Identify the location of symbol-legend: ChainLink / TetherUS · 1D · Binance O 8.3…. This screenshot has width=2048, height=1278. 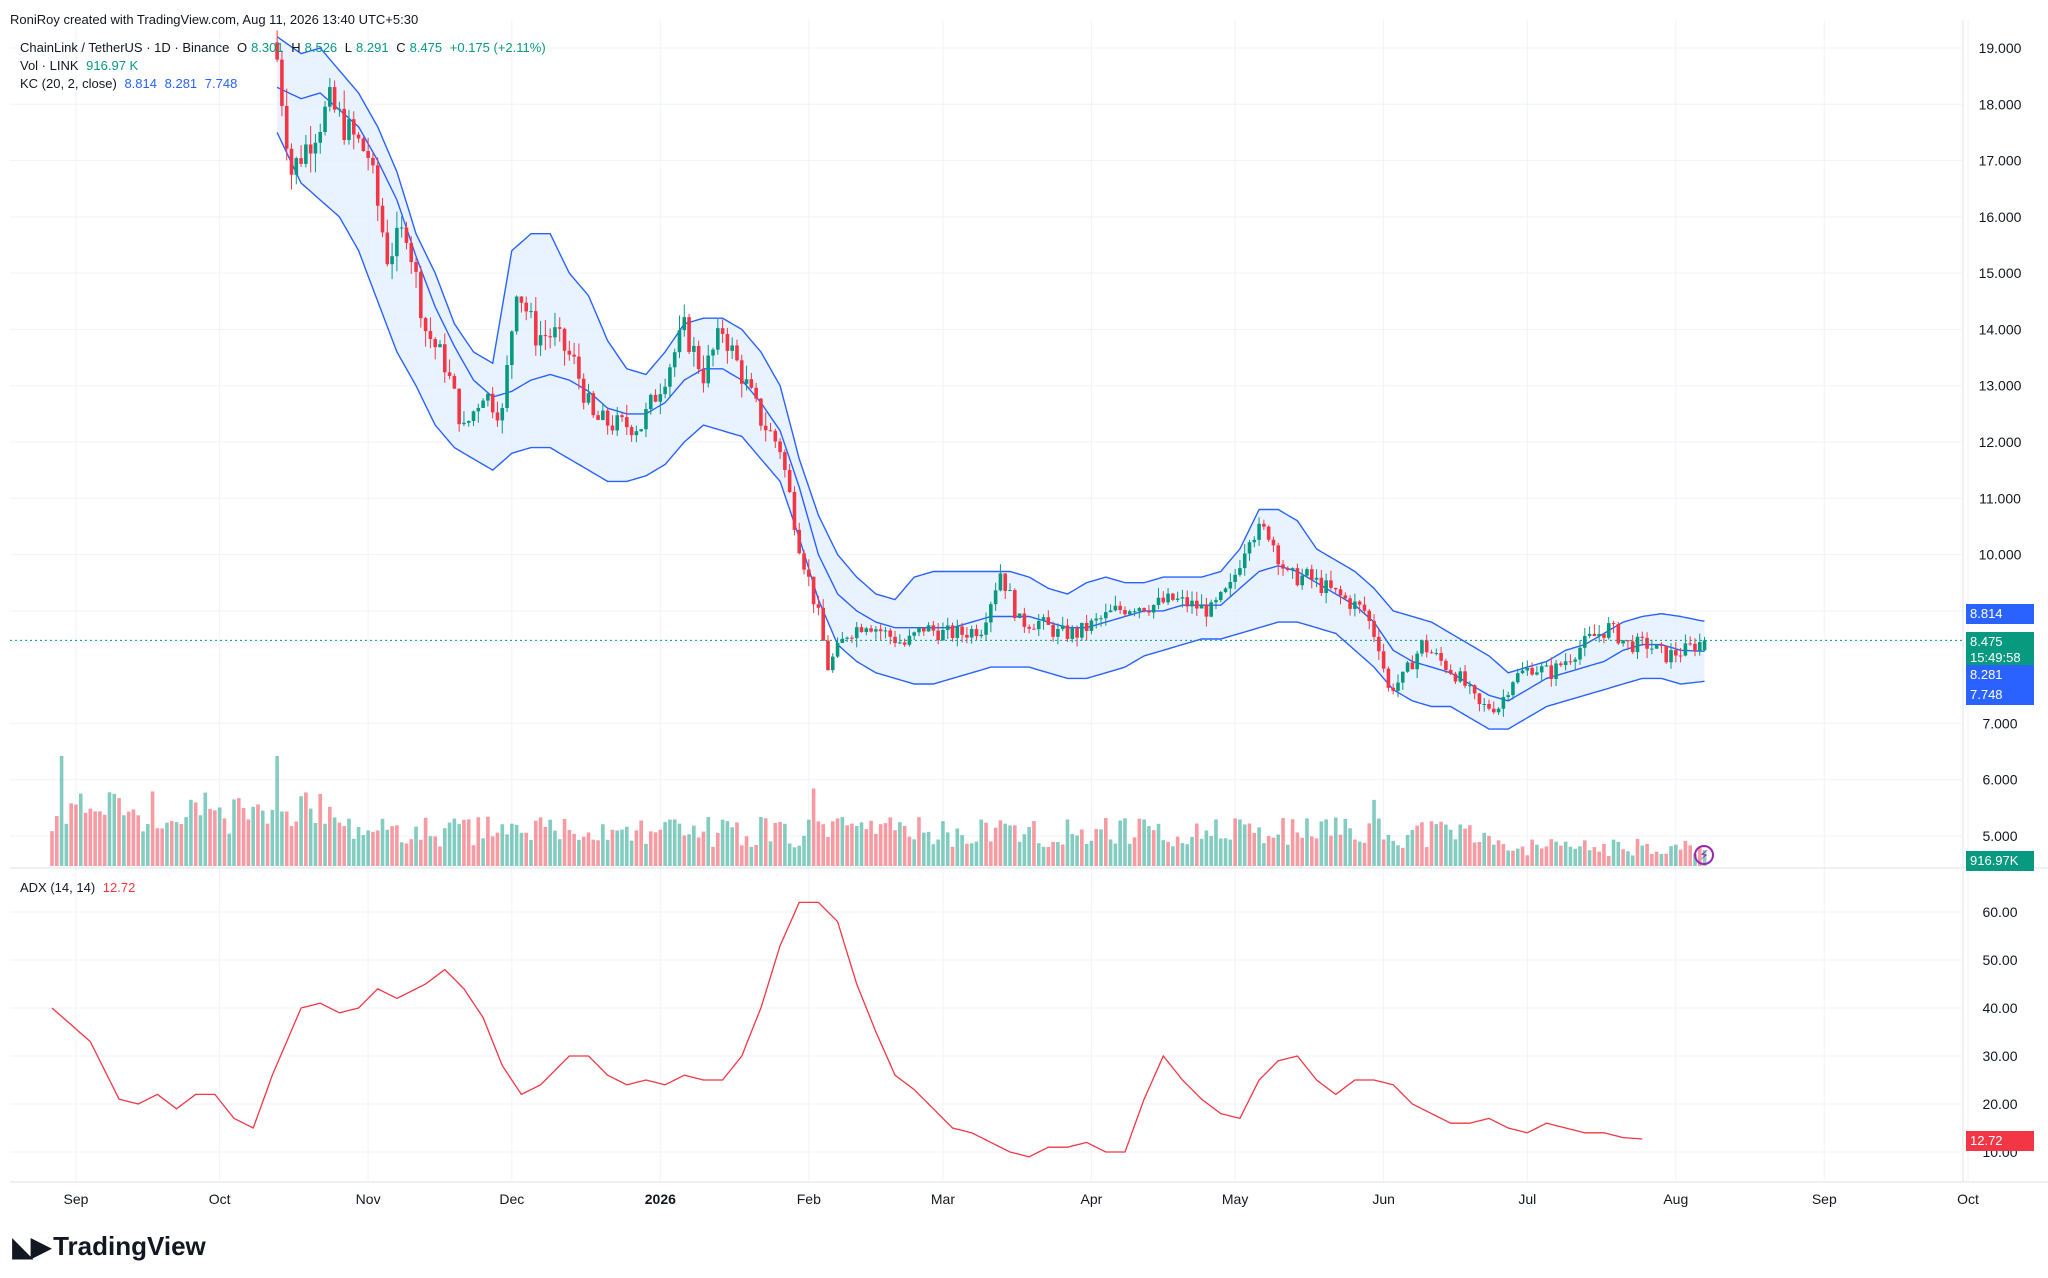
(285, 47).